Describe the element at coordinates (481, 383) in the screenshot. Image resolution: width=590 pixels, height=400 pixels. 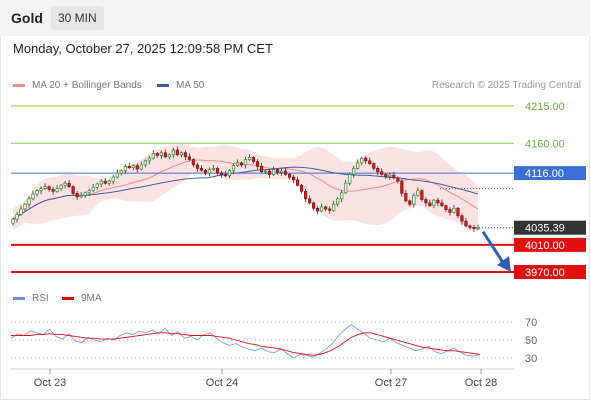
I see `x-tick-Oct-28: Oct 28` at that location.